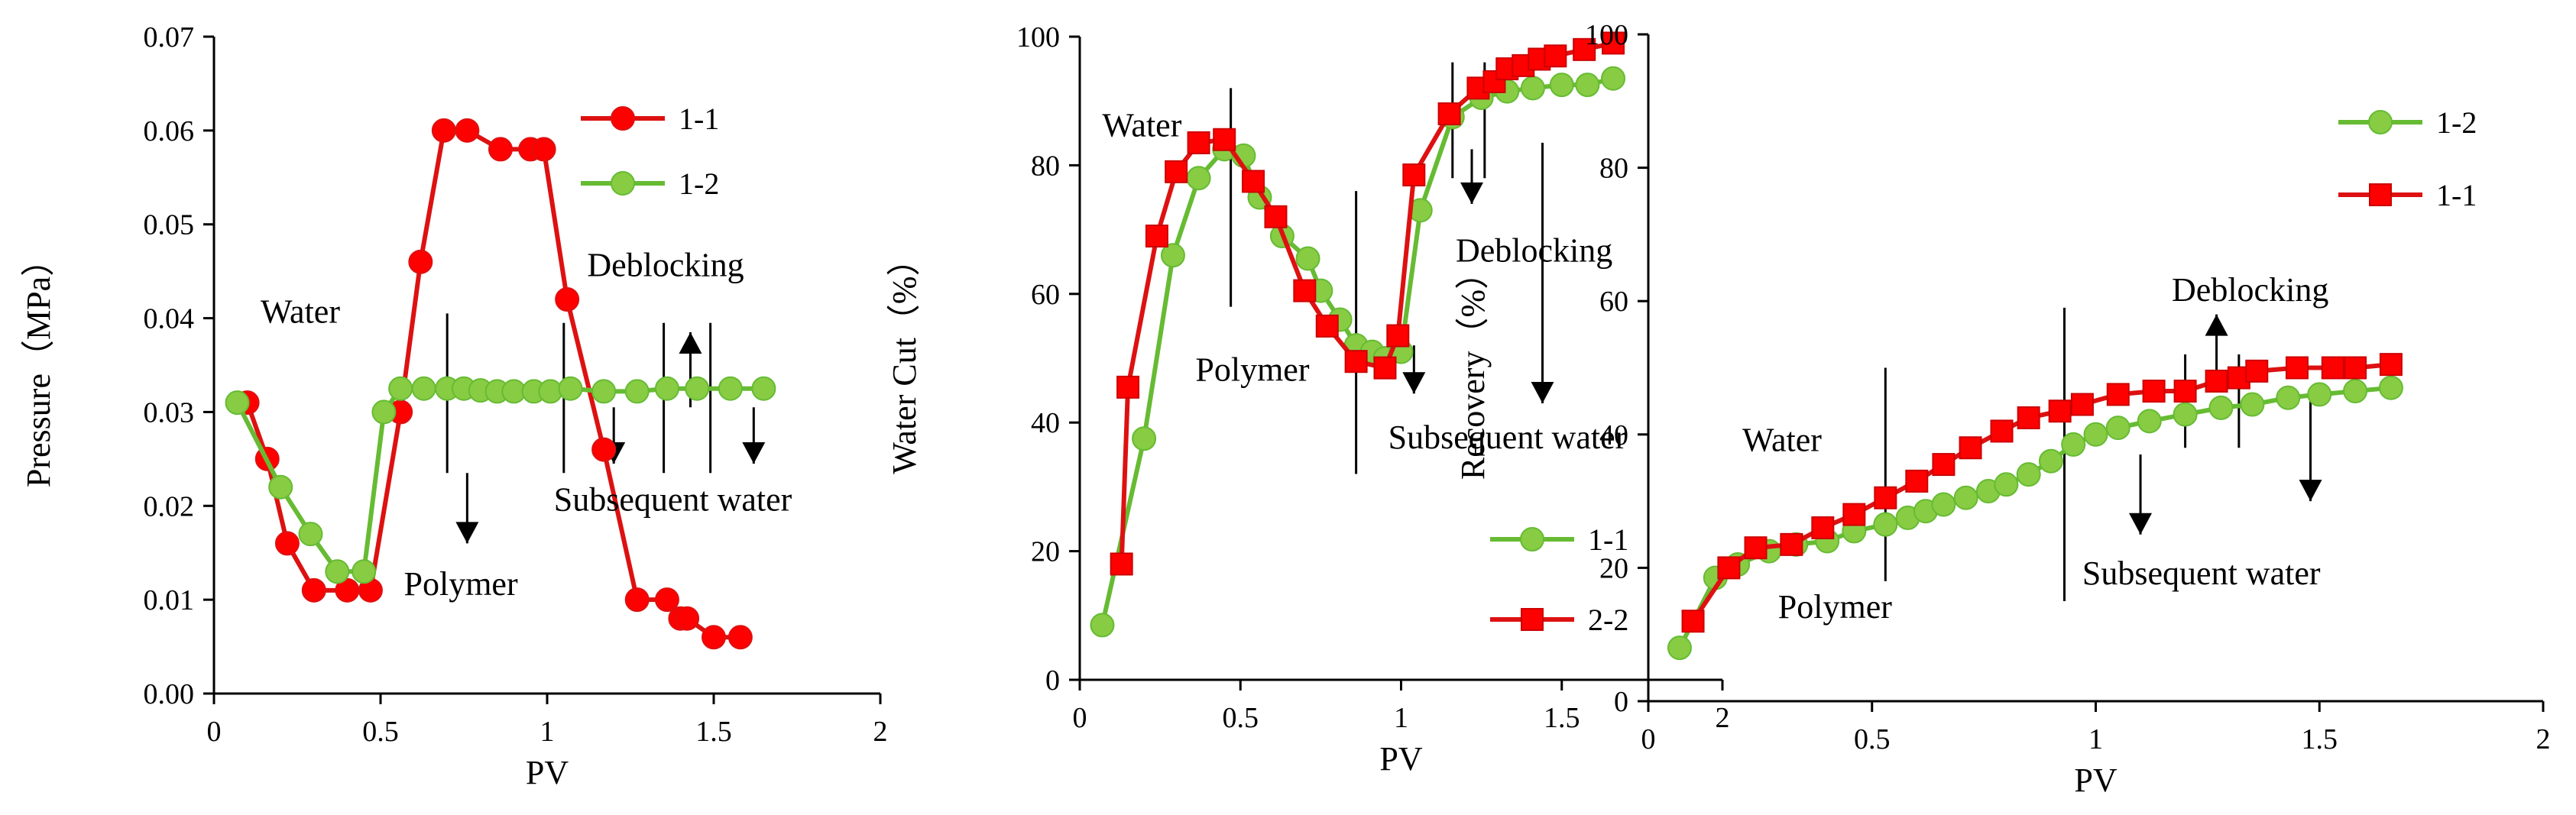  What do you see at coordinates (169, 37) in the screenshot?
I see `y-tick-label: 0.07` at bounding box center [169, 37].